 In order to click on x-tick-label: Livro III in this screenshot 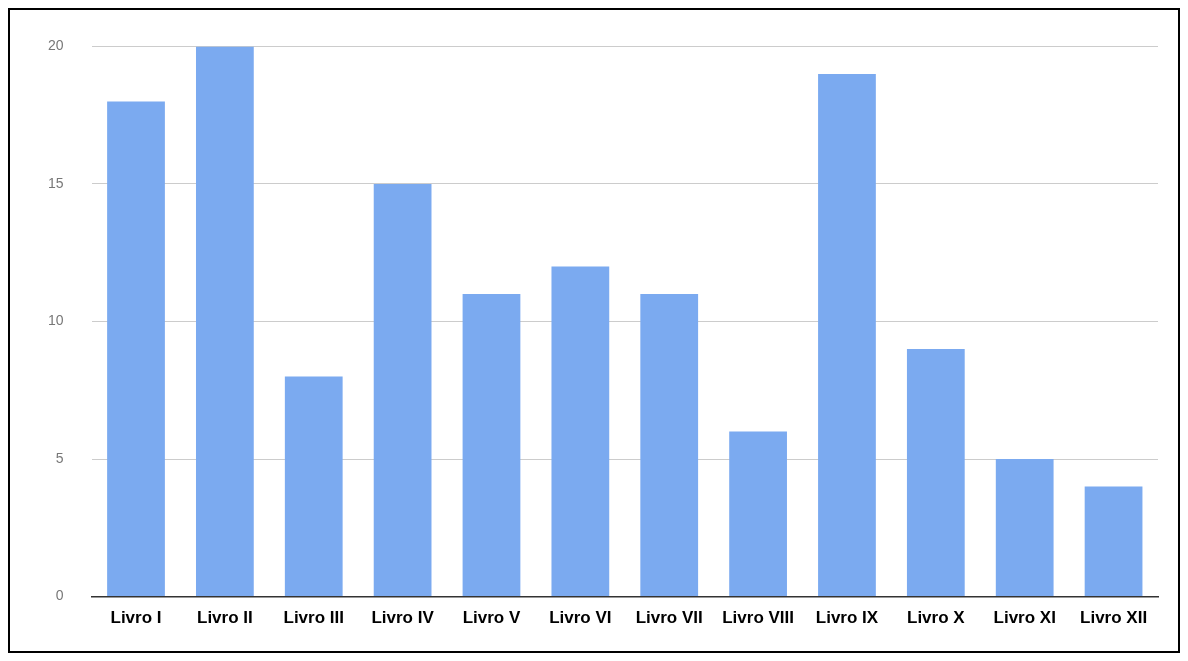, I will do `click(313, 618)`.